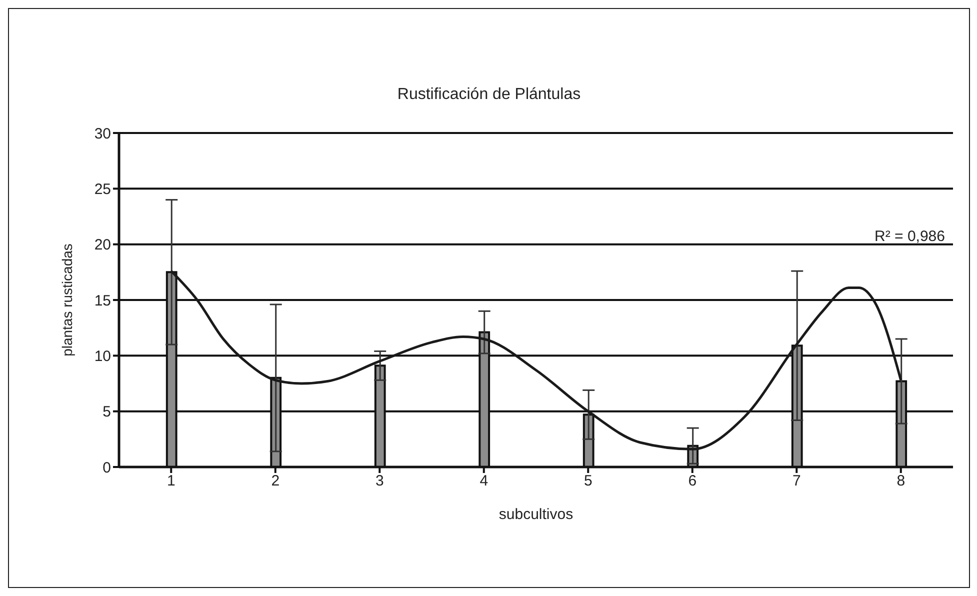 This screenshot has height=596, width=977. Describe the element at coordinates (102, 189) in the screenshot. I see `y-tick-label: 25` at that location.